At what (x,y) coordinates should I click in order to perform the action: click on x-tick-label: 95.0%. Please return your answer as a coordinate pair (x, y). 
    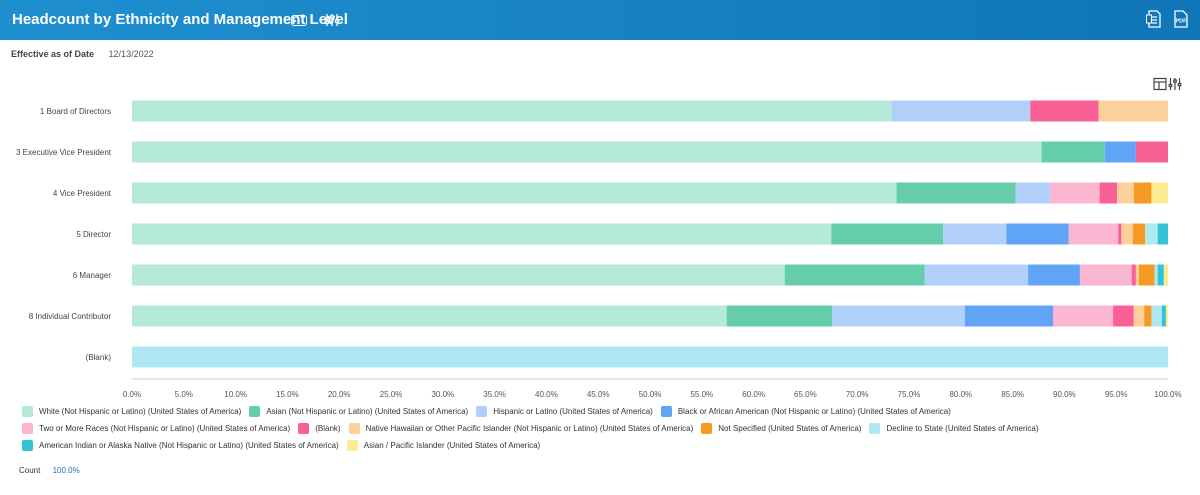
    Looking at the image, I should click on (1116, 394).